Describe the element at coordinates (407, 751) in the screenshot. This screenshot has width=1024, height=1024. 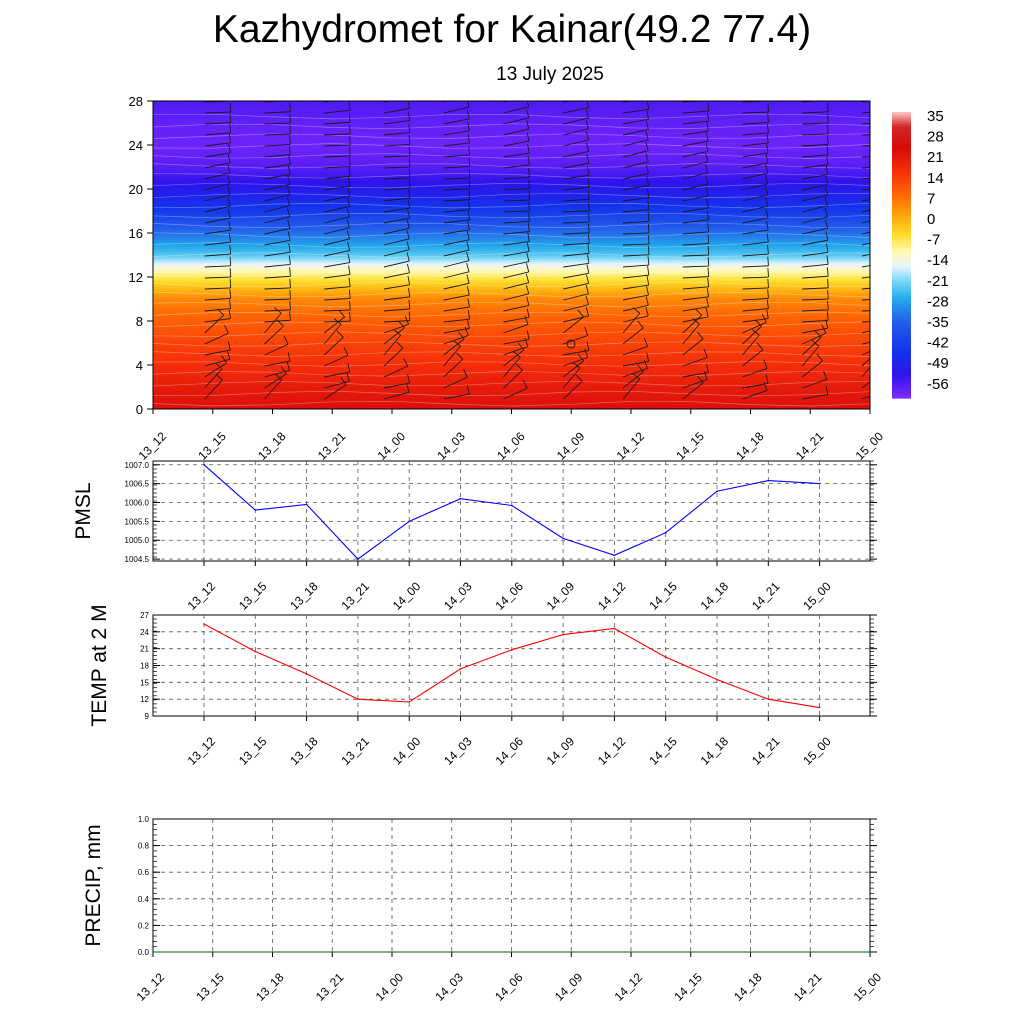
I see `x-tick-label: 14_00` at that location.